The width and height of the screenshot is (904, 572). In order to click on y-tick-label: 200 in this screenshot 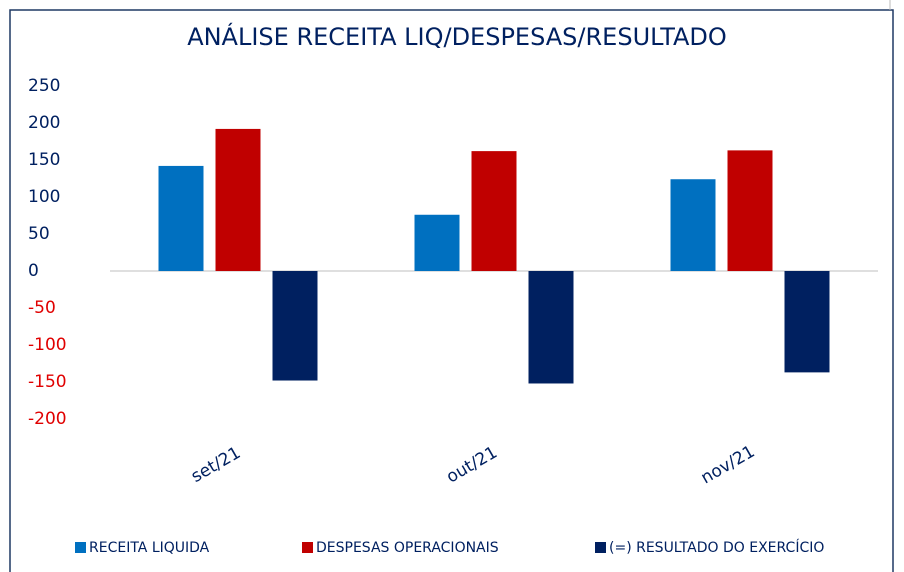, I will do `click(44, 123)`.